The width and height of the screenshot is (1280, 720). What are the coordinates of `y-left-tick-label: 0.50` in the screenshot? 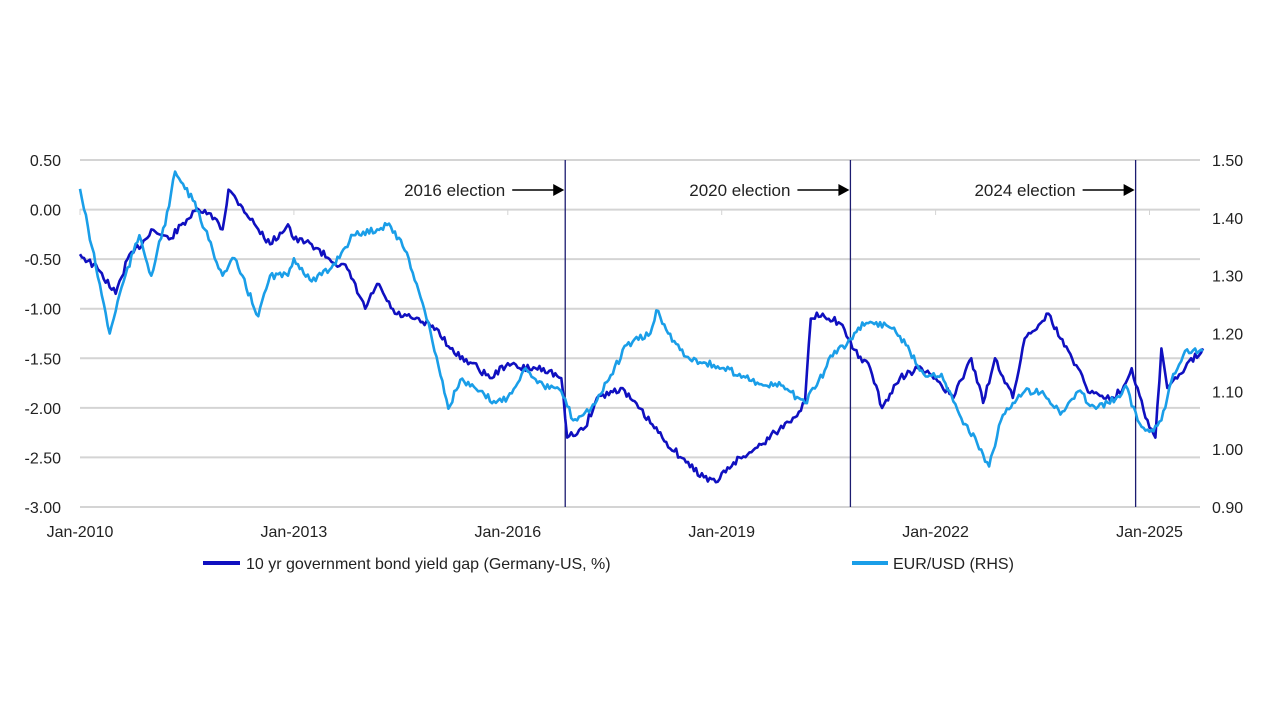 It's located at (45, 161).